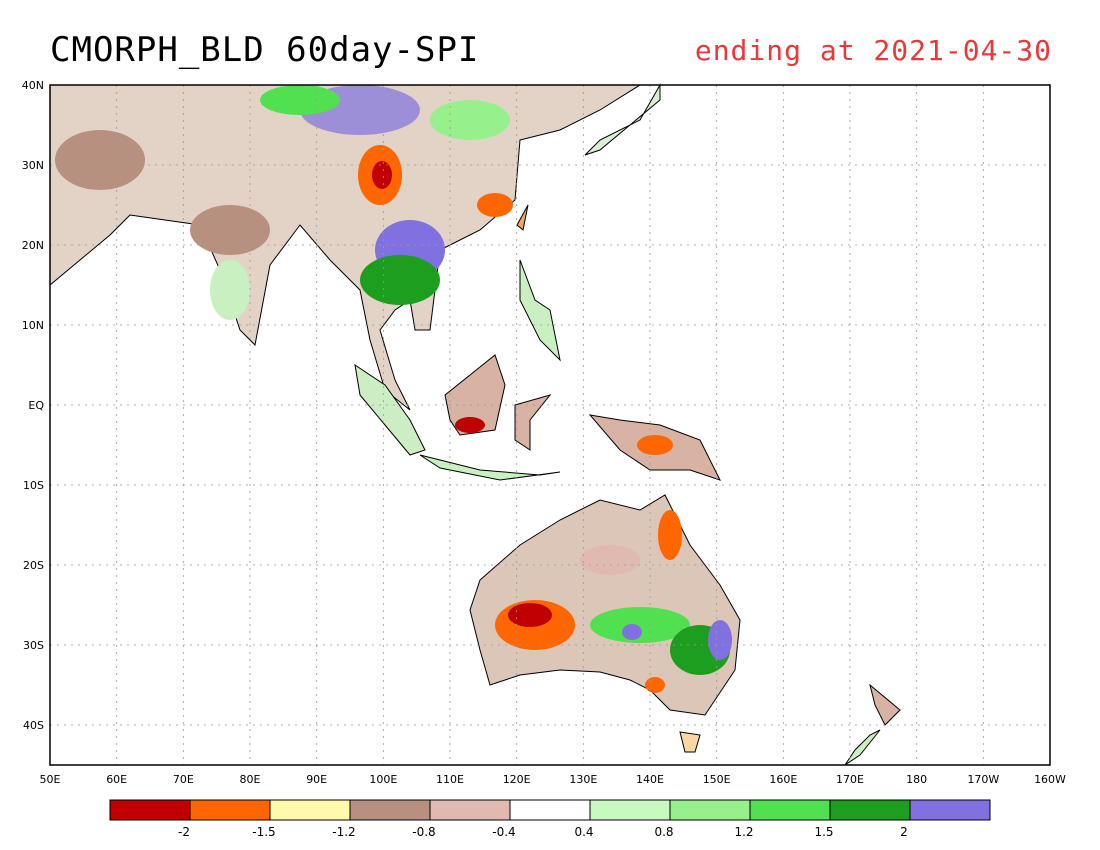 The height and width of the screenshot is (850, 1100). What do you see at coordinates (33, 725) in the screenshot?
I see `lat-tick-label: 40S` at bounding box center [33, 725].